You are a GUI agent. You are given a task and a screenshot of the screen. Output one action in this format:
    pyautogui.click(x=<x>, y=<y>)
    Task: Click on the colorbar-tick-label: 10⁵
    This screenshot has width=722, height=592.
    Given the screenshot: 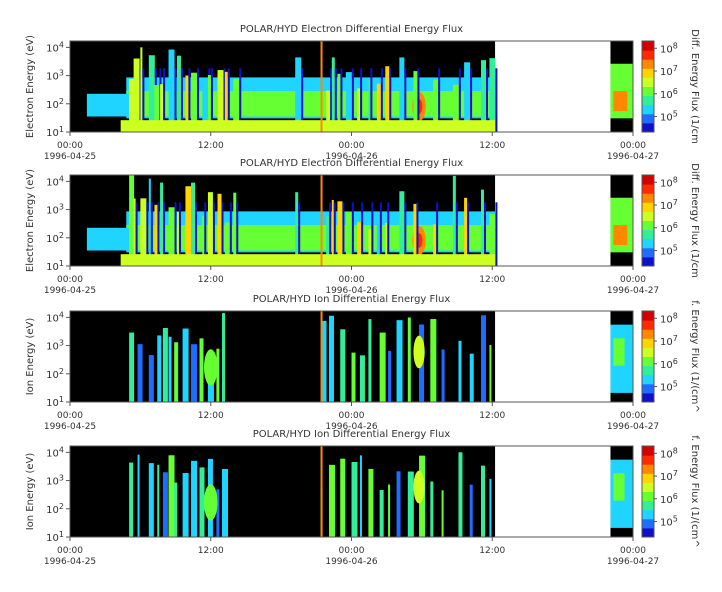 What is the action you would take?
    pyautogui.click(x=669, y=387)
    